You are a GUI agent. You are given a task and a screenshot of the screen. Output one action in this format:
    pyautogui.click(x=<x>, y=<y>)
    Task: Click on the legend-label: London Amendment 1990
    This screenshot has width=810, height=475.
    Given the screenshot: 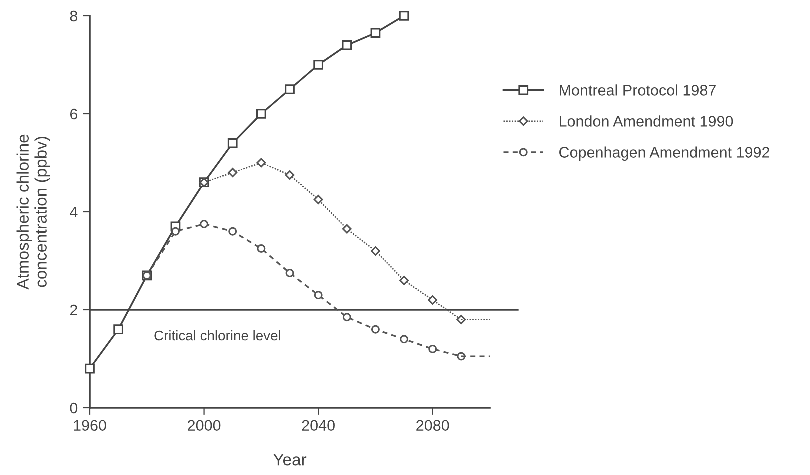 What is the action you would take?
    pyautogui.click(x=647, y=121)
    